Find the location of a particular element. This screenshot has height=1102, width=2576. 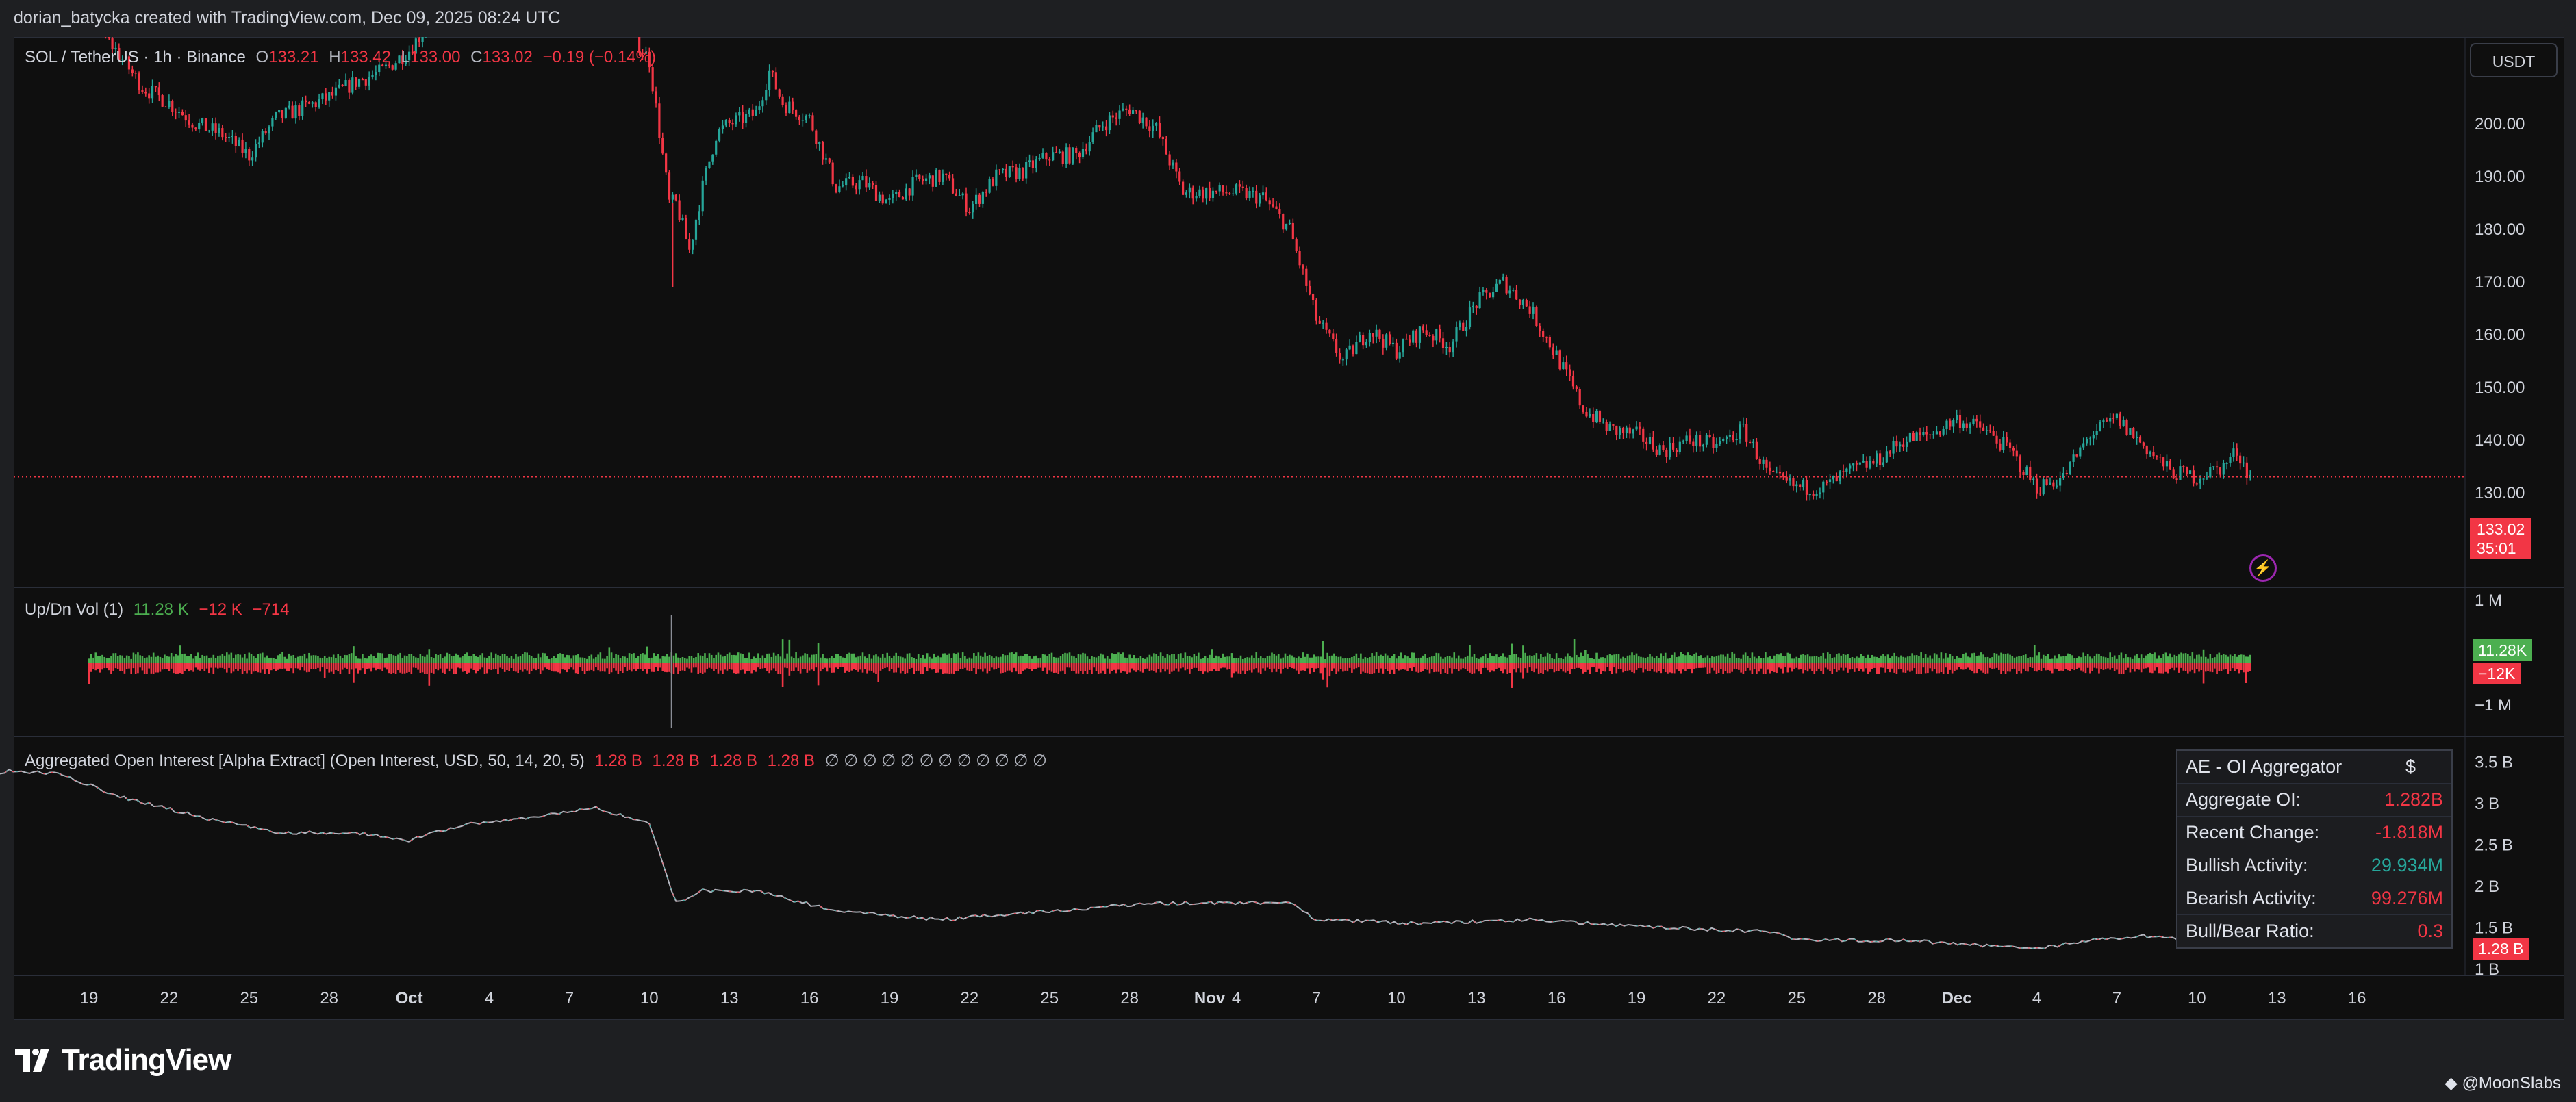

tradingview-logo: TradingView is located at coordinates (123, 1060).